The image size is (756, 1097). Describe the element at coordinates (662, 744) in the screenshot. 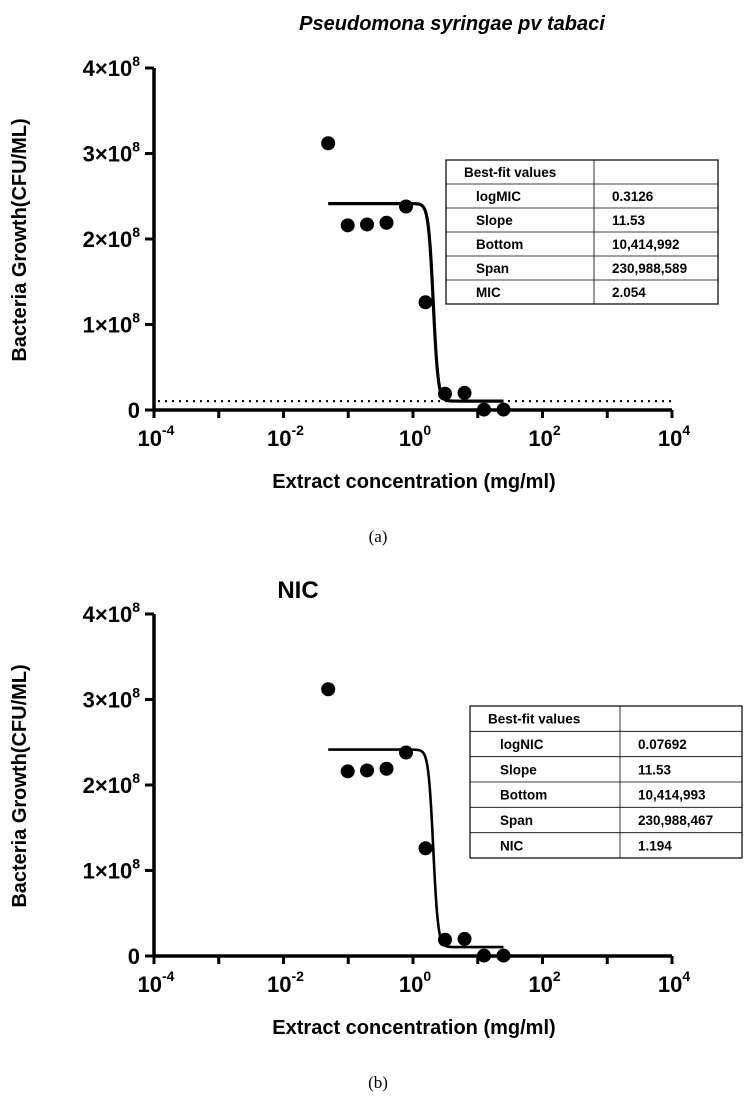

I see `table-cell-value: 0.07692` at that location.